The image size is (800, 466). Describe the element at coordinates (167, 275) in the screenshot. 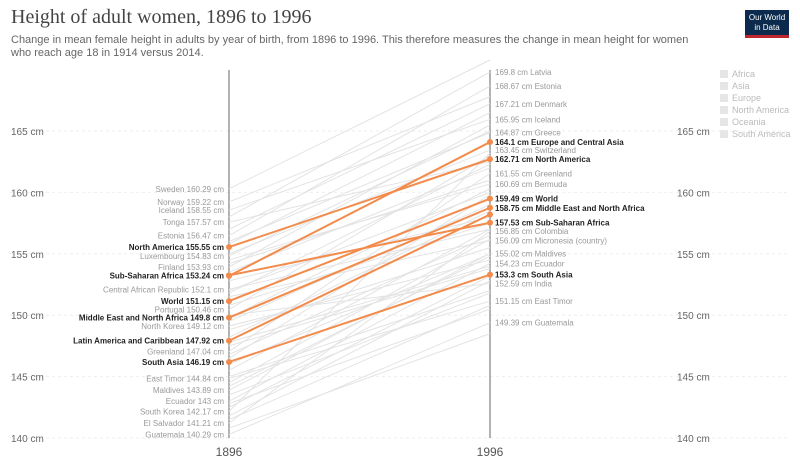

I see `region-start-label: Sub-Saharan Africa 153.24 cm` at that location.